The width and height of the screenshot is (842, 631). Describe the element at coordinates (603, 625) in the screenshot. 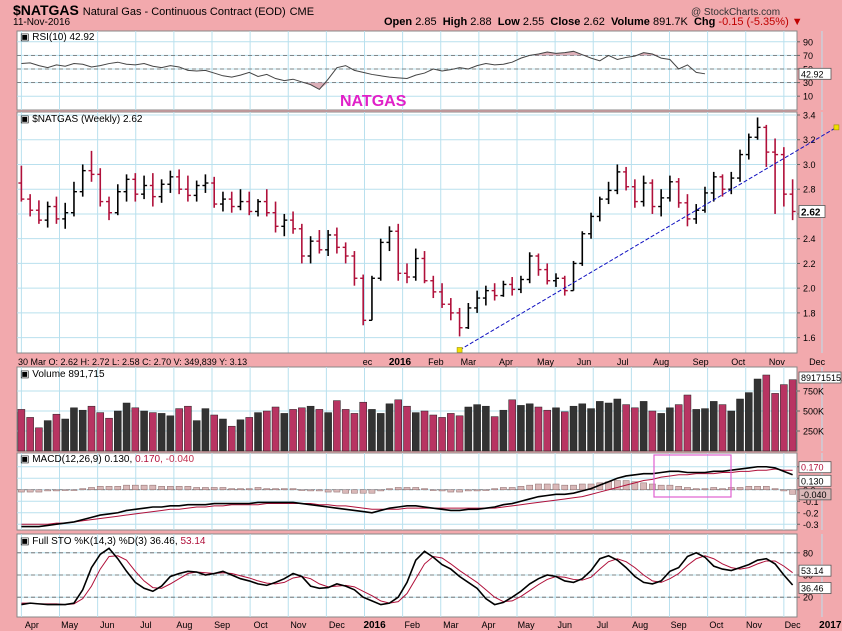

I see `bottom-axis-label: Jul` at that location.